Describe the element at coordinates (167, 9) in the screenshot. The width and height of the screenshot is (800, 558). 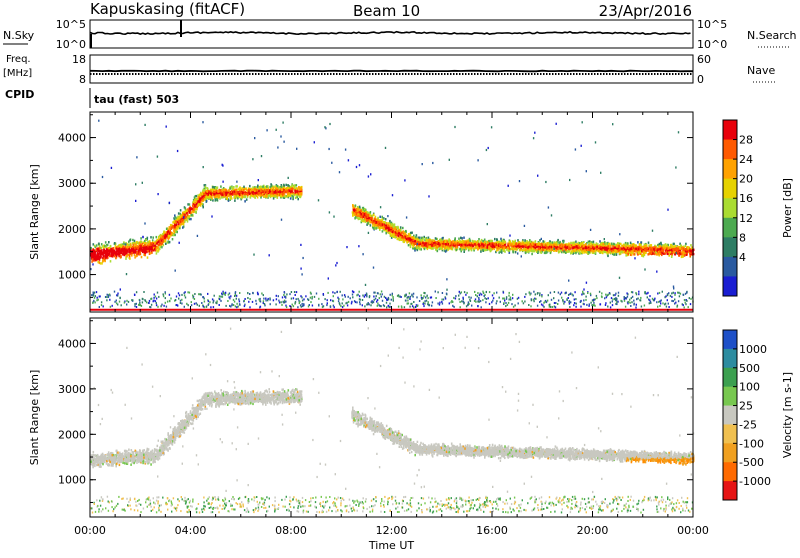
I see `station-title: Kapuskasing (fitACF)` at that location.